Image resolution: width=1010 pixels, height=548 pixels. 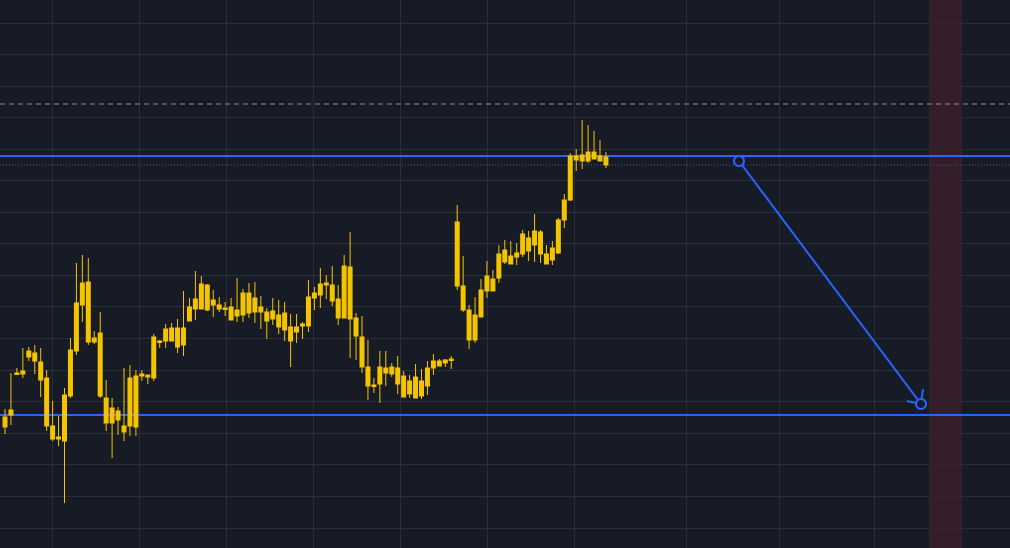 I want to click on trend-line-start-handle, so click(x=739, y=161).